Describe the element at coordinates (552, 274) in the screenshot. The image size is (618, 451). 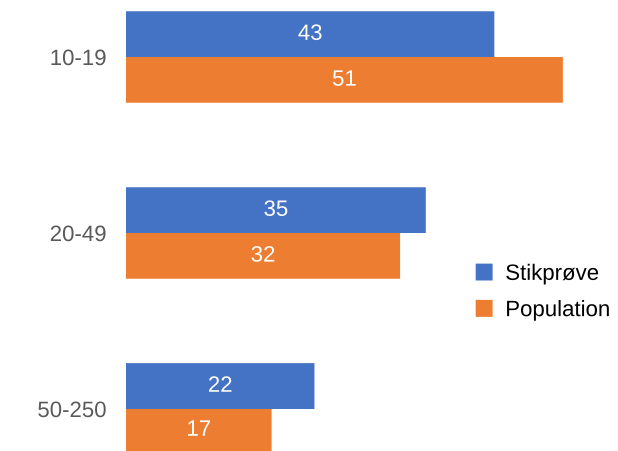
I see `legend-label: Stikprøve` at that location.